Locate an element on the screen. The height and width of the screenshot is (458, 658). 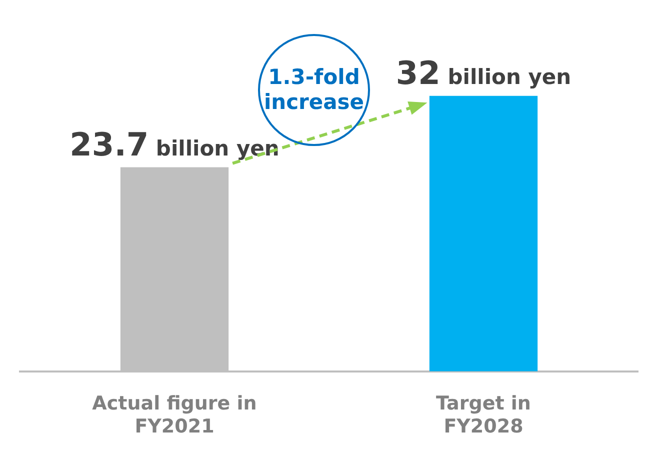
x-tick-label: Target in FY2028 is located at coordinates (483, 415).